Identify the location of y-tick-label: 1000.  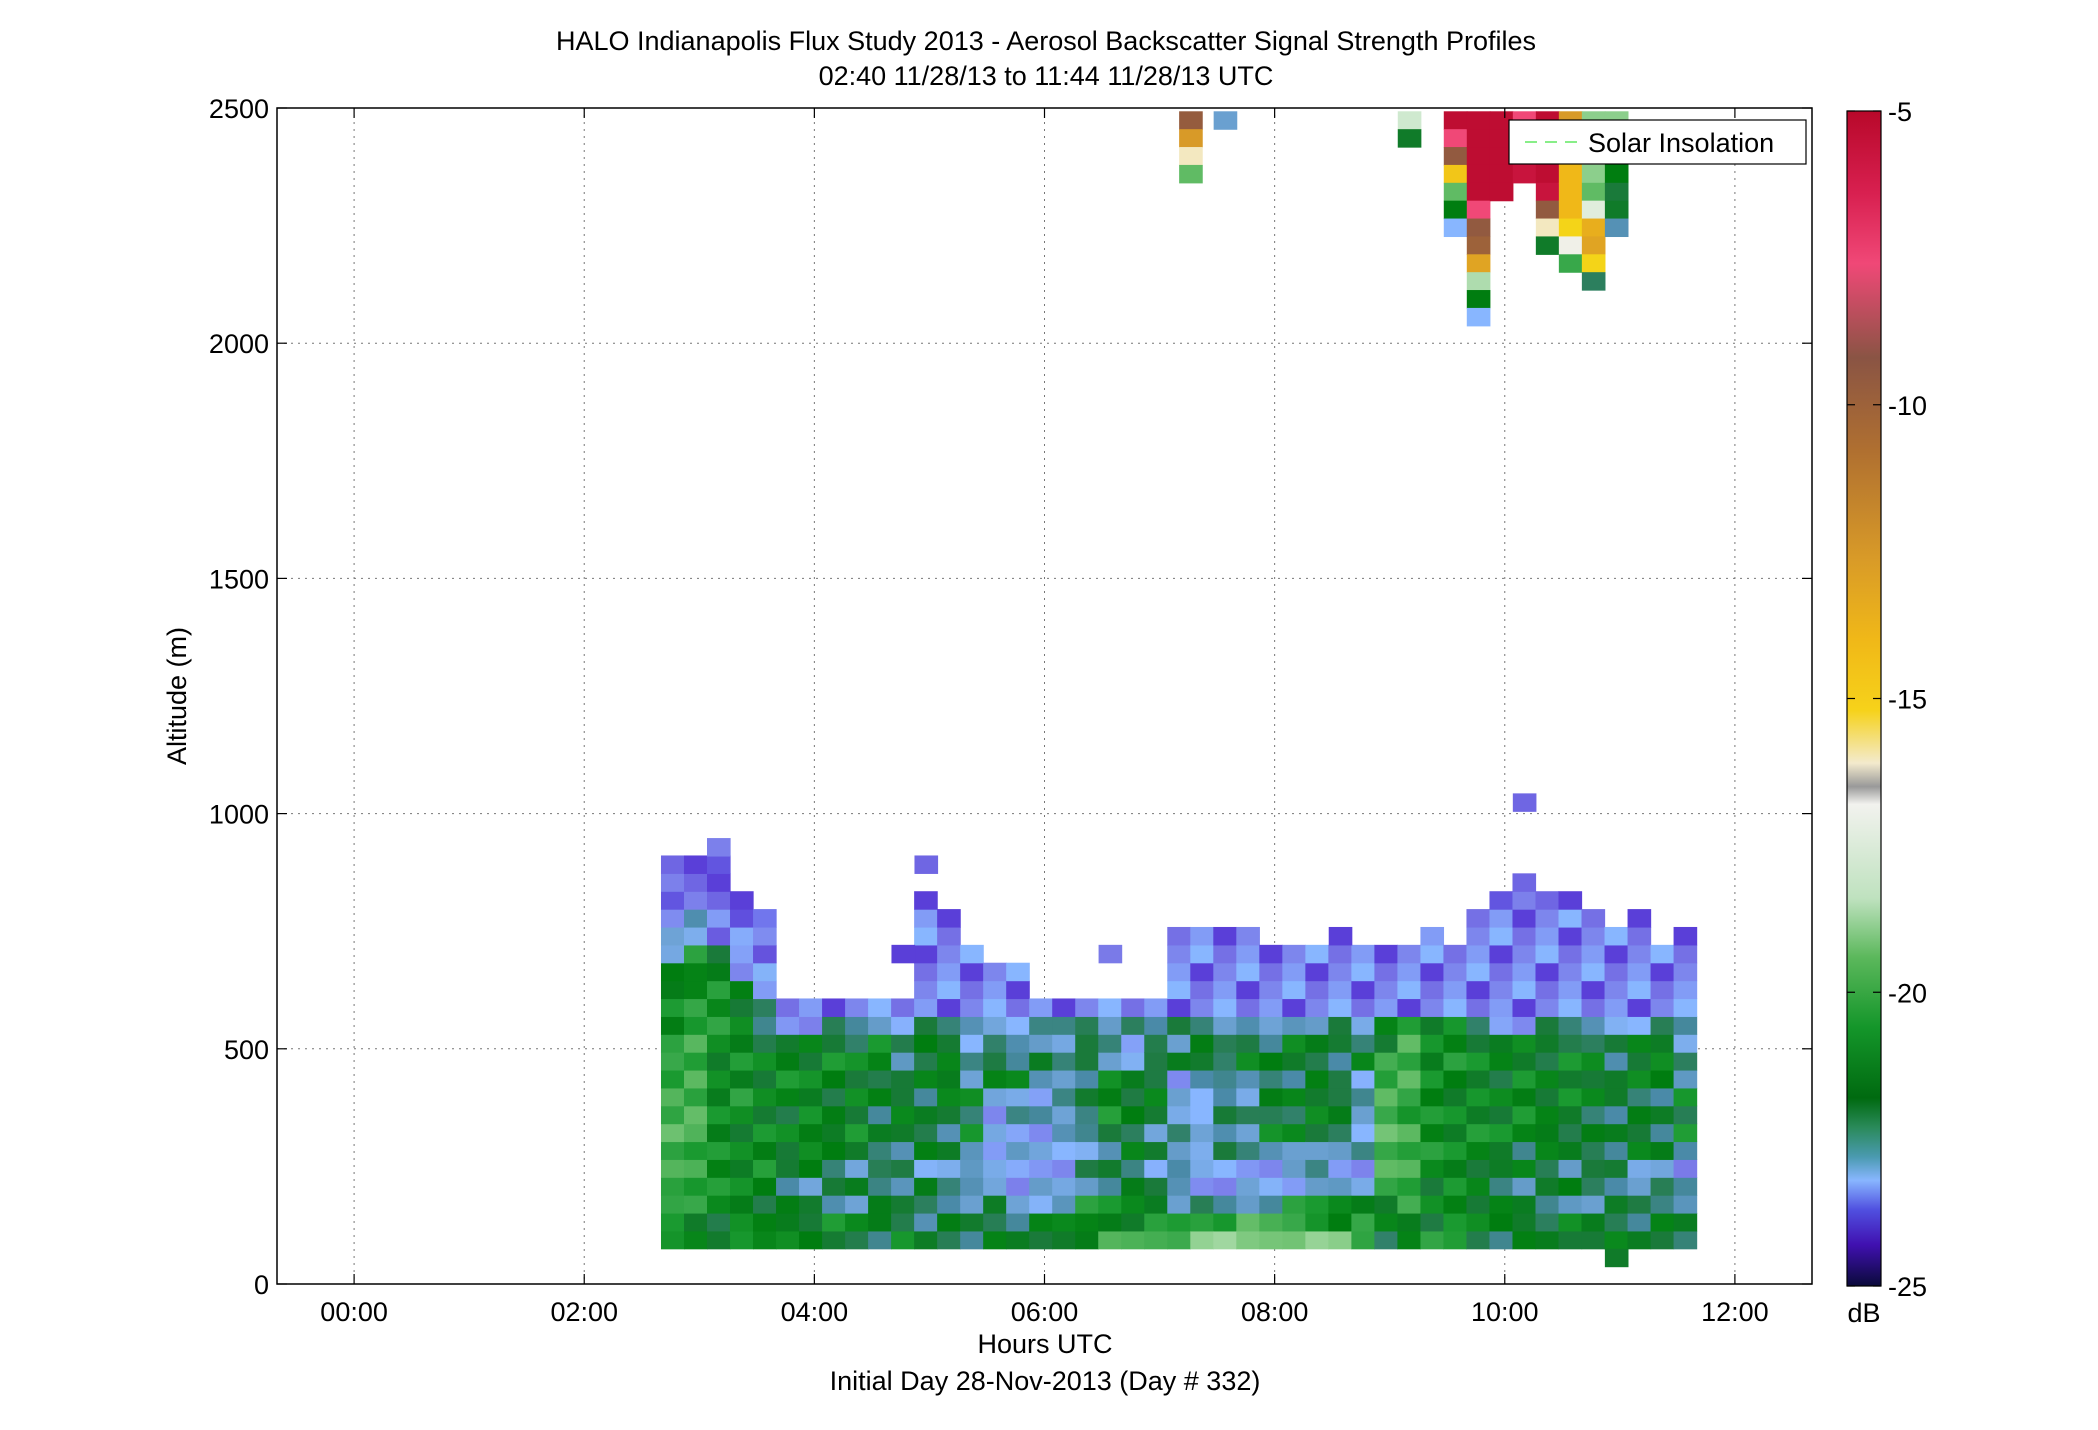
(239, 815).